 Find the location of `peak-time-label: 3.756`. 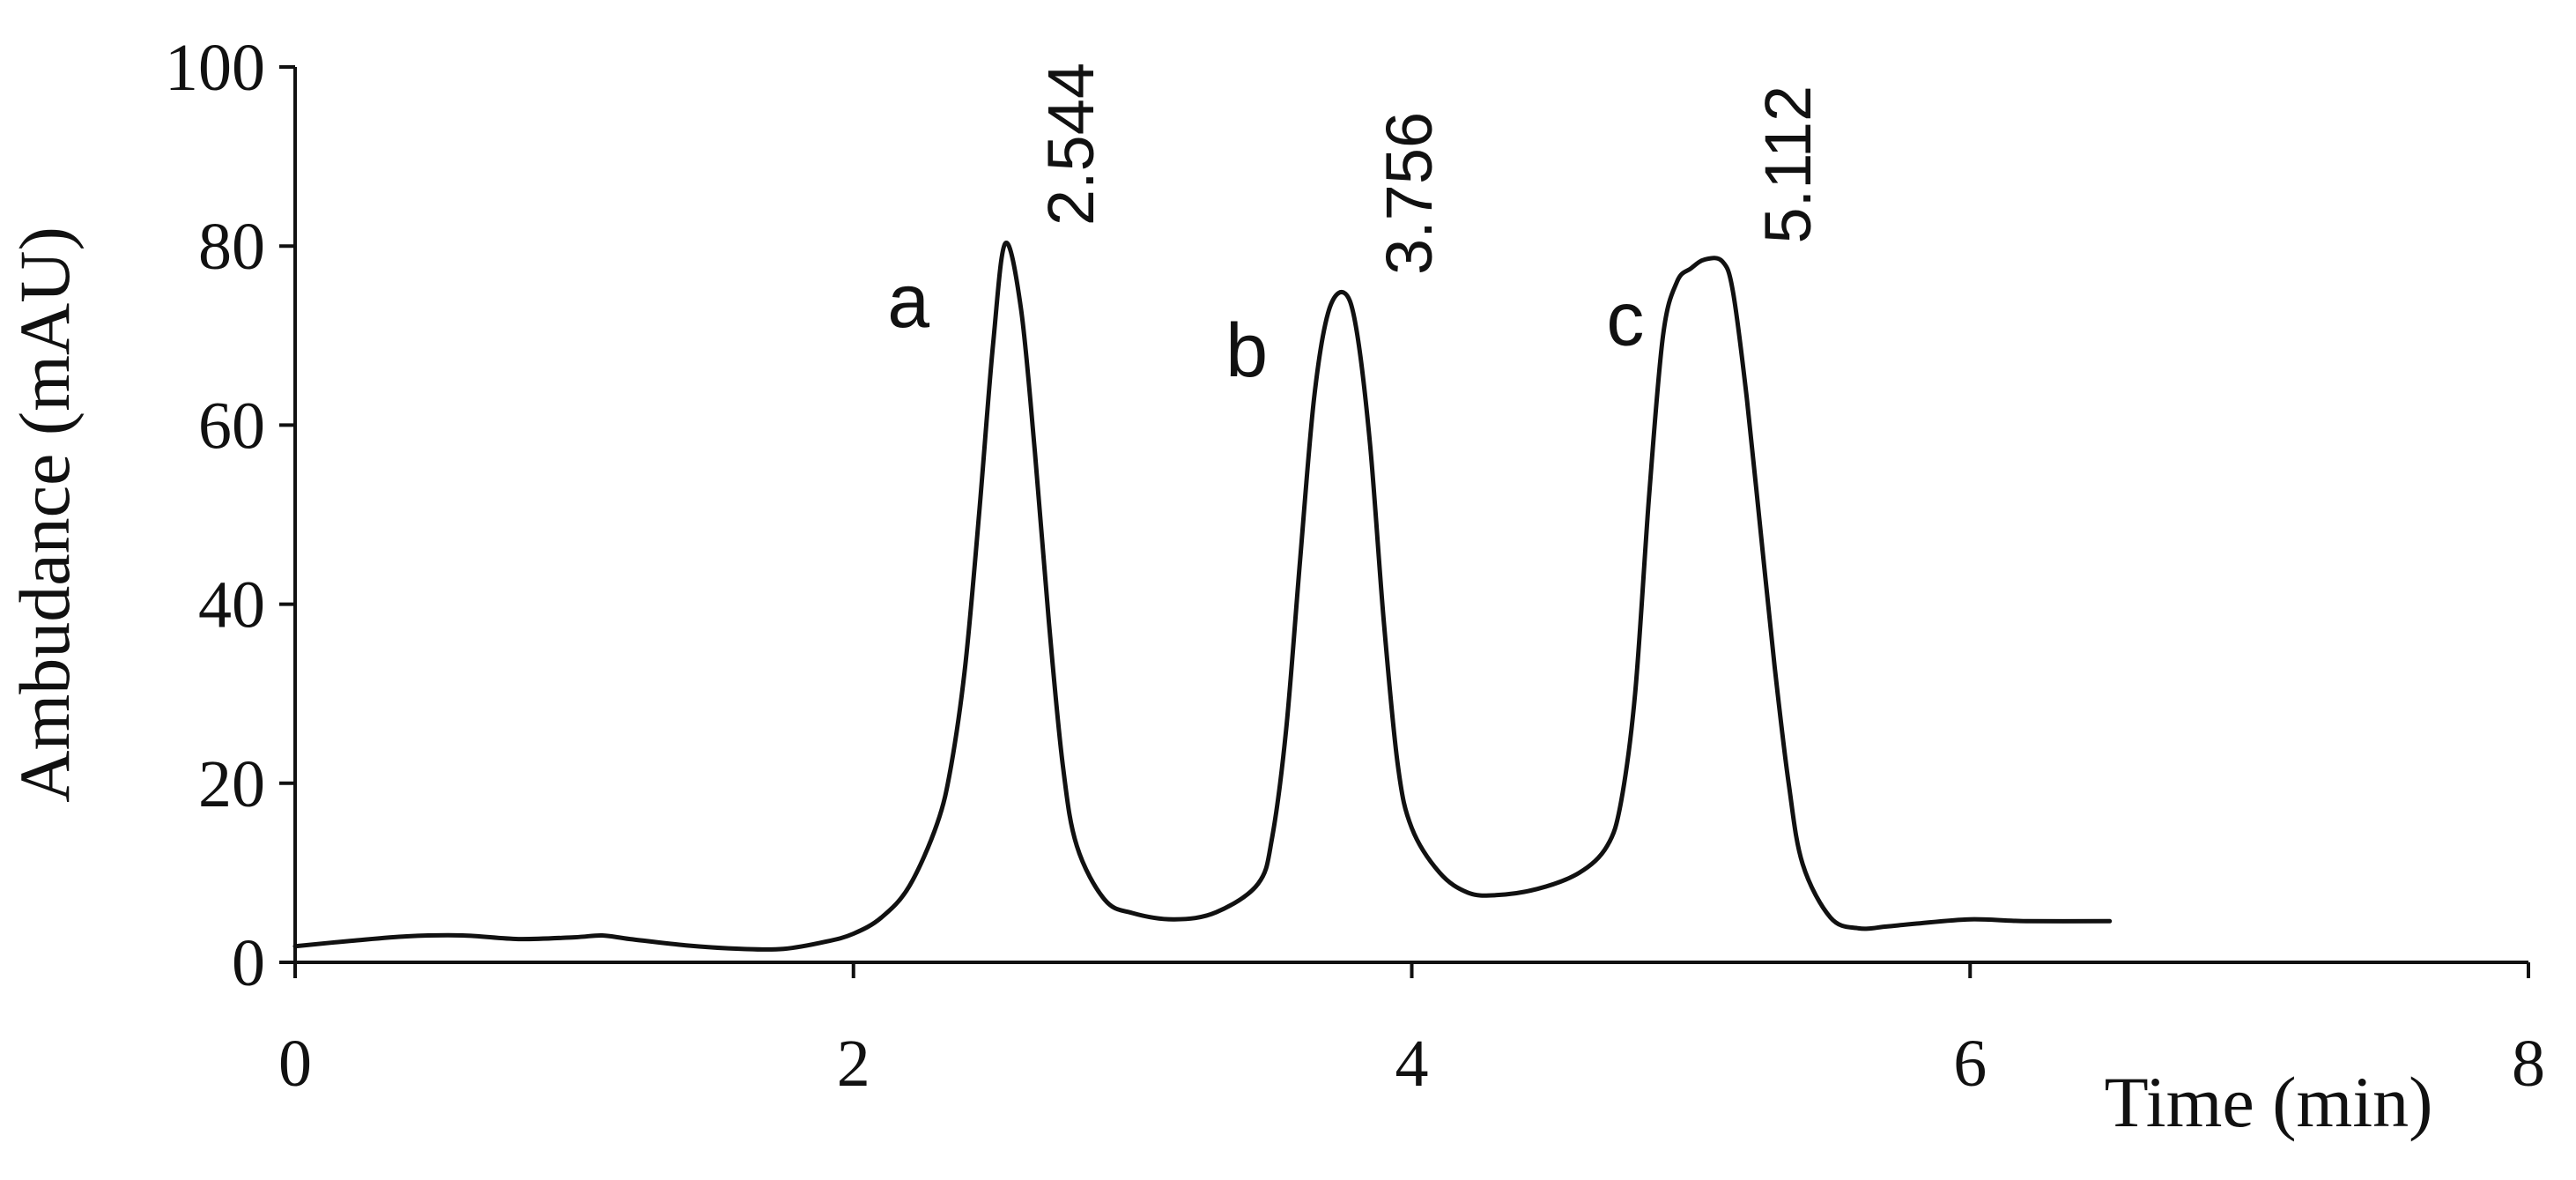

peak-time-label: 3.756 is located at coordinates (1409, 194).